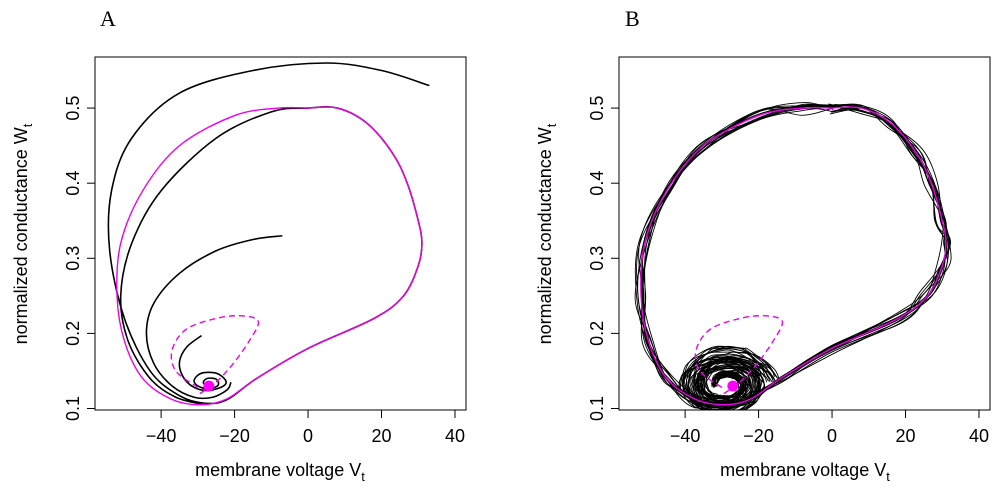 The width and height of the screenshot is (998, 494). I want to click on panel-b-x-axis: −40 −20 0 20 40, so click(829, 427).